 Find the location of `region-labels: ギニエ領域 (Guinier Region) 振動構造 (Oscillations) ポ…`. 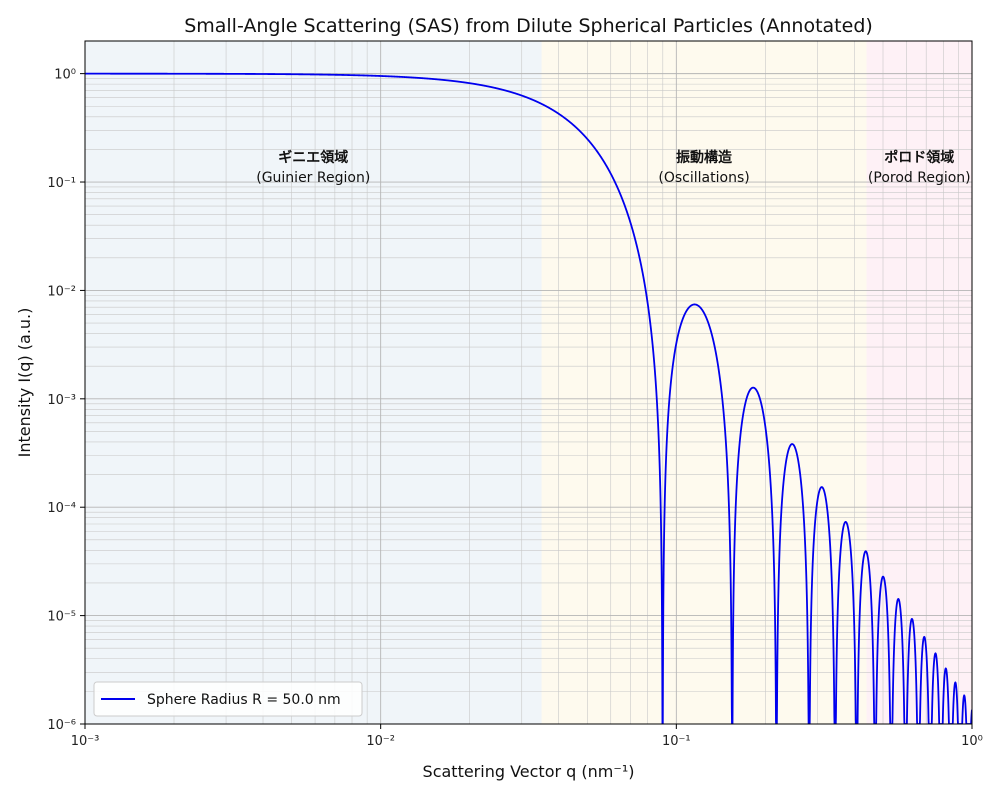

region-labels: ギニエ領域 (Guinier Region) 振動構造 (Oscillations) ポ… is located at coordinates (613, 167).